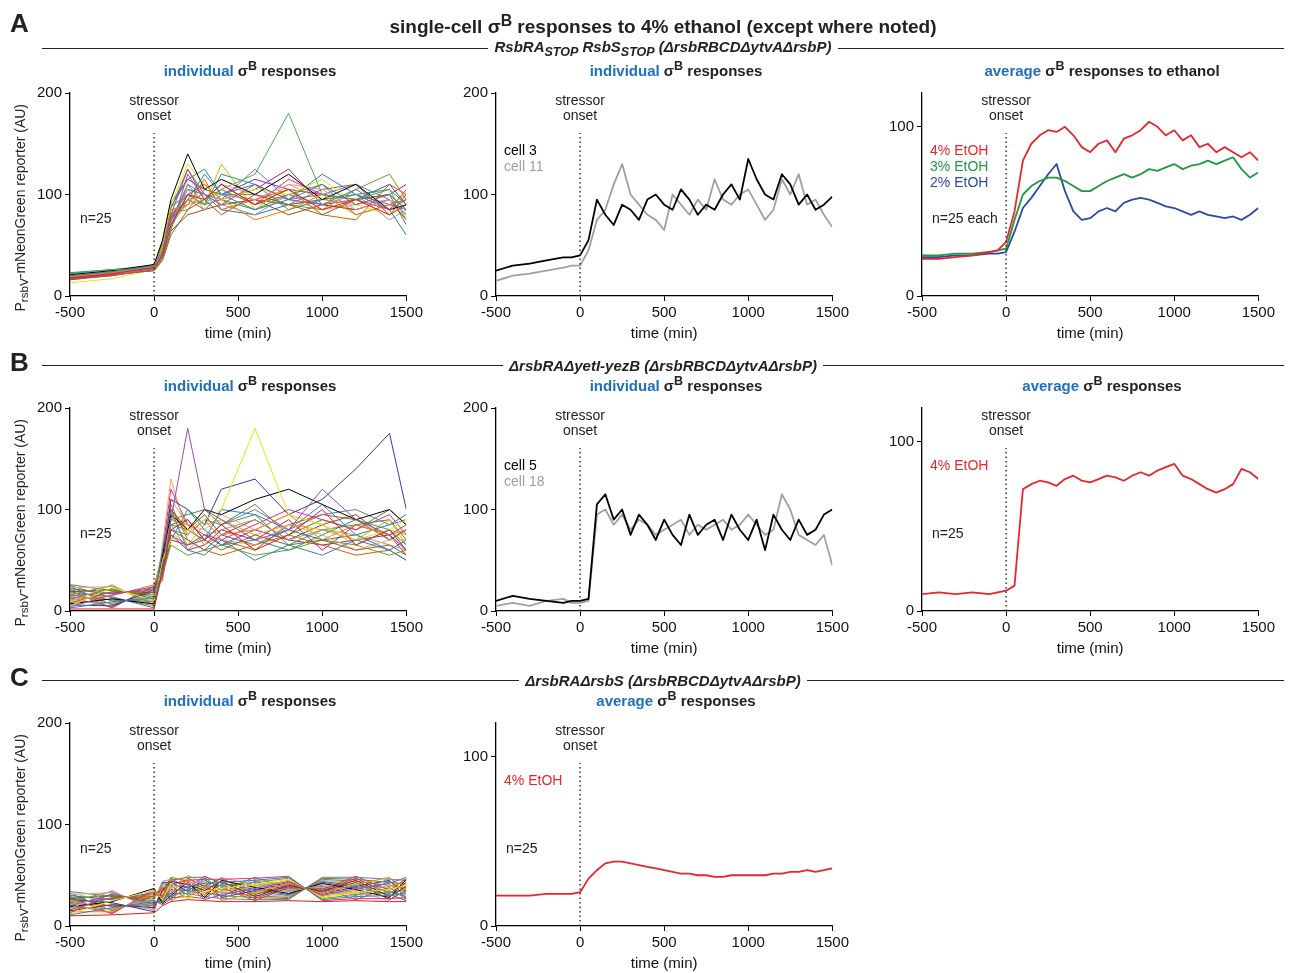 This screenshot has width=1292, height=973. Describe the element at coordinates (19, 23) in the screenshot. I see `text: A` at that location.